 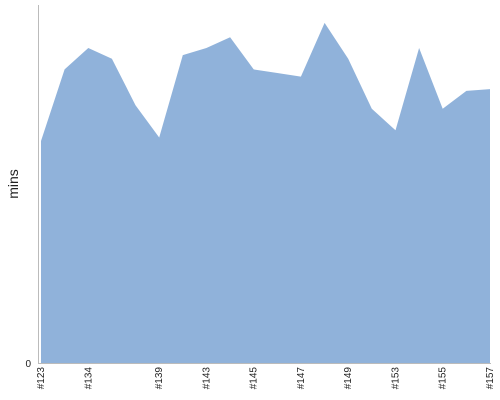 I want to click on x-tick-label: #157, so click(x=490, y=378).